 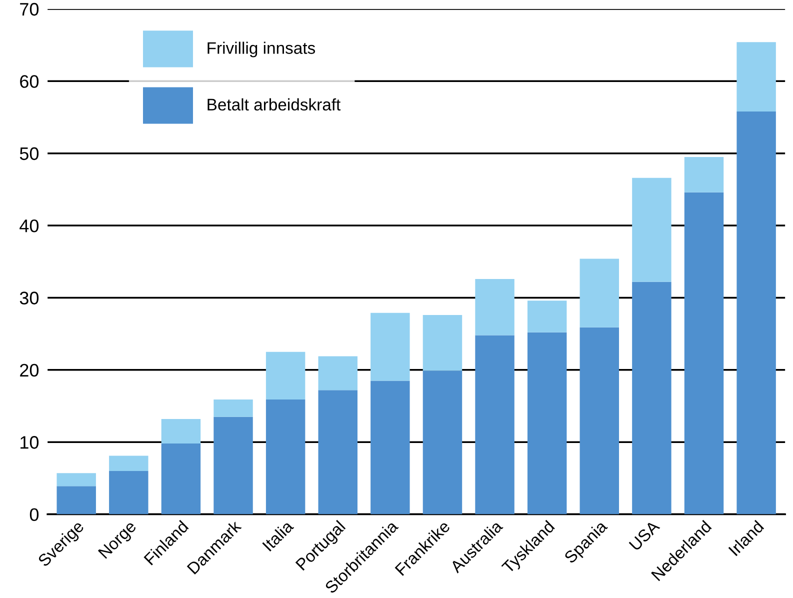 I want to click on y-tick-label: 60, so click(x=29, y=81).